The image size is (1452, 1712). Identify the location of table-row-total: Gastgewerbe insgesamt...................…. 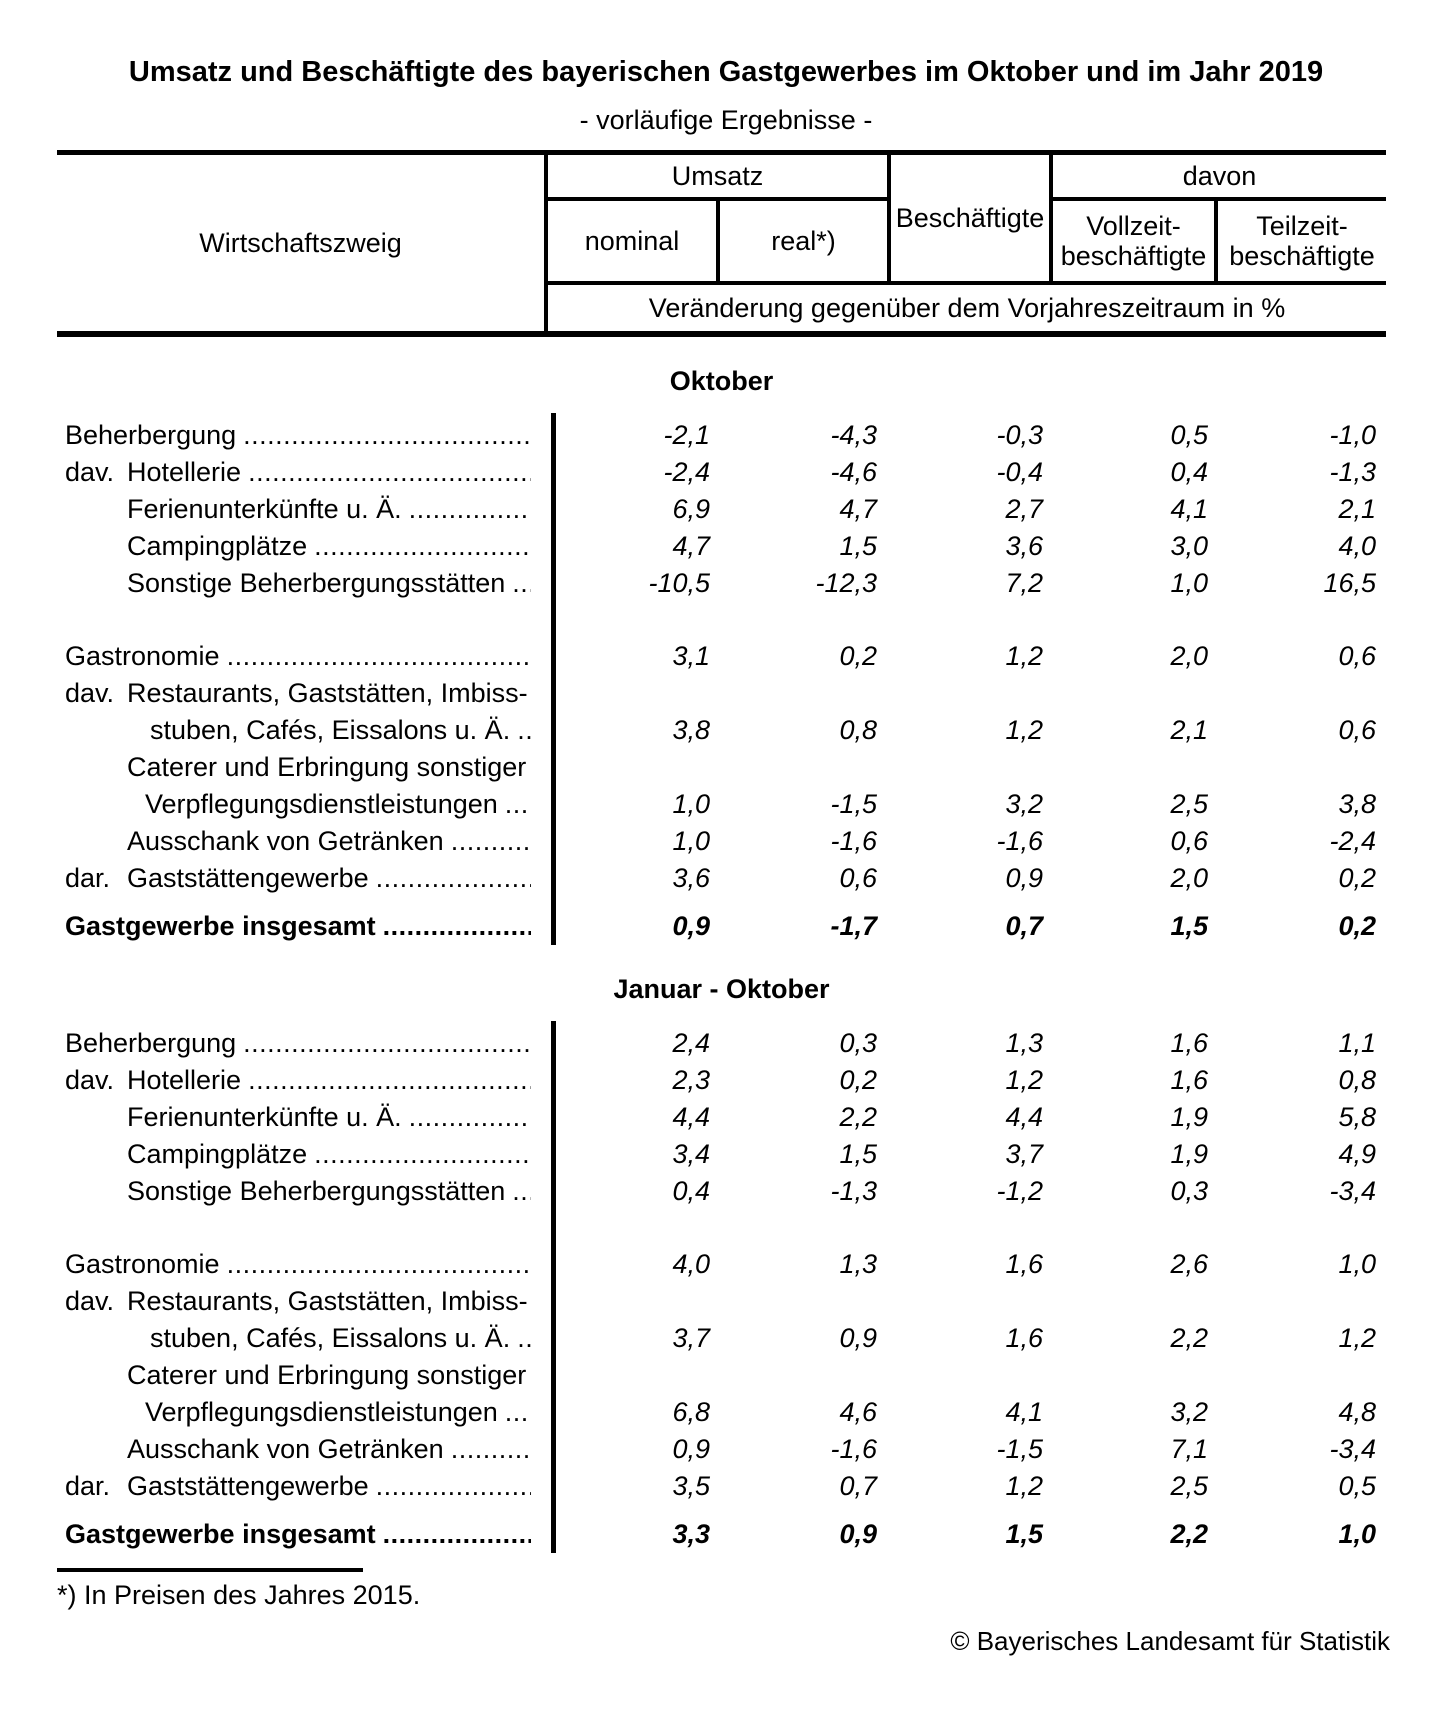
(721, 926).